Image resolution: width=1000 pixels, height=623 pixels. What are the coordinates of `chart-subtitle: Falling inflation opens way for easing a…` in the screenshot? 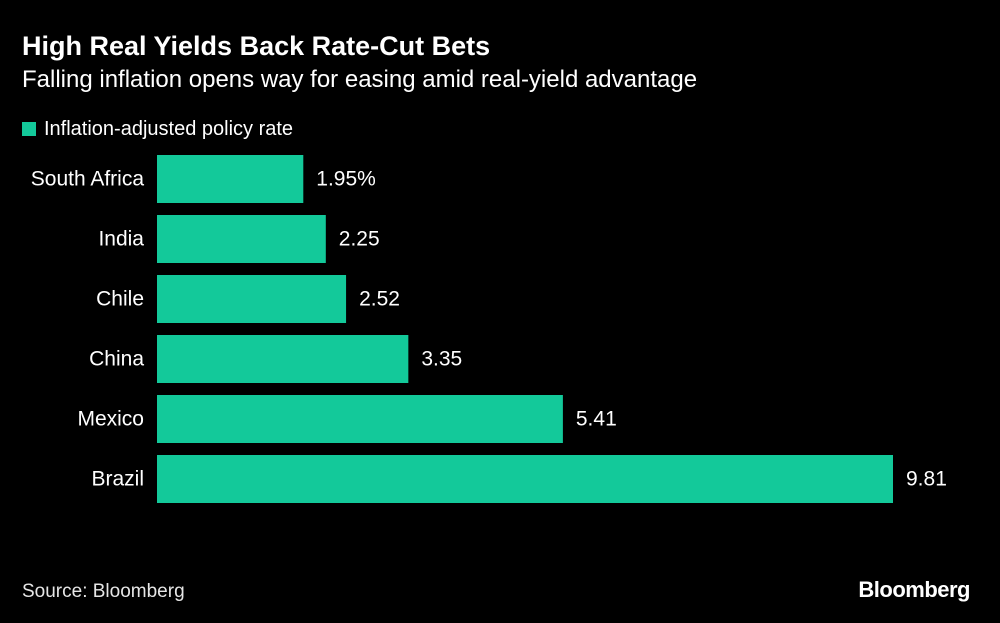 It's located at (360, 79).